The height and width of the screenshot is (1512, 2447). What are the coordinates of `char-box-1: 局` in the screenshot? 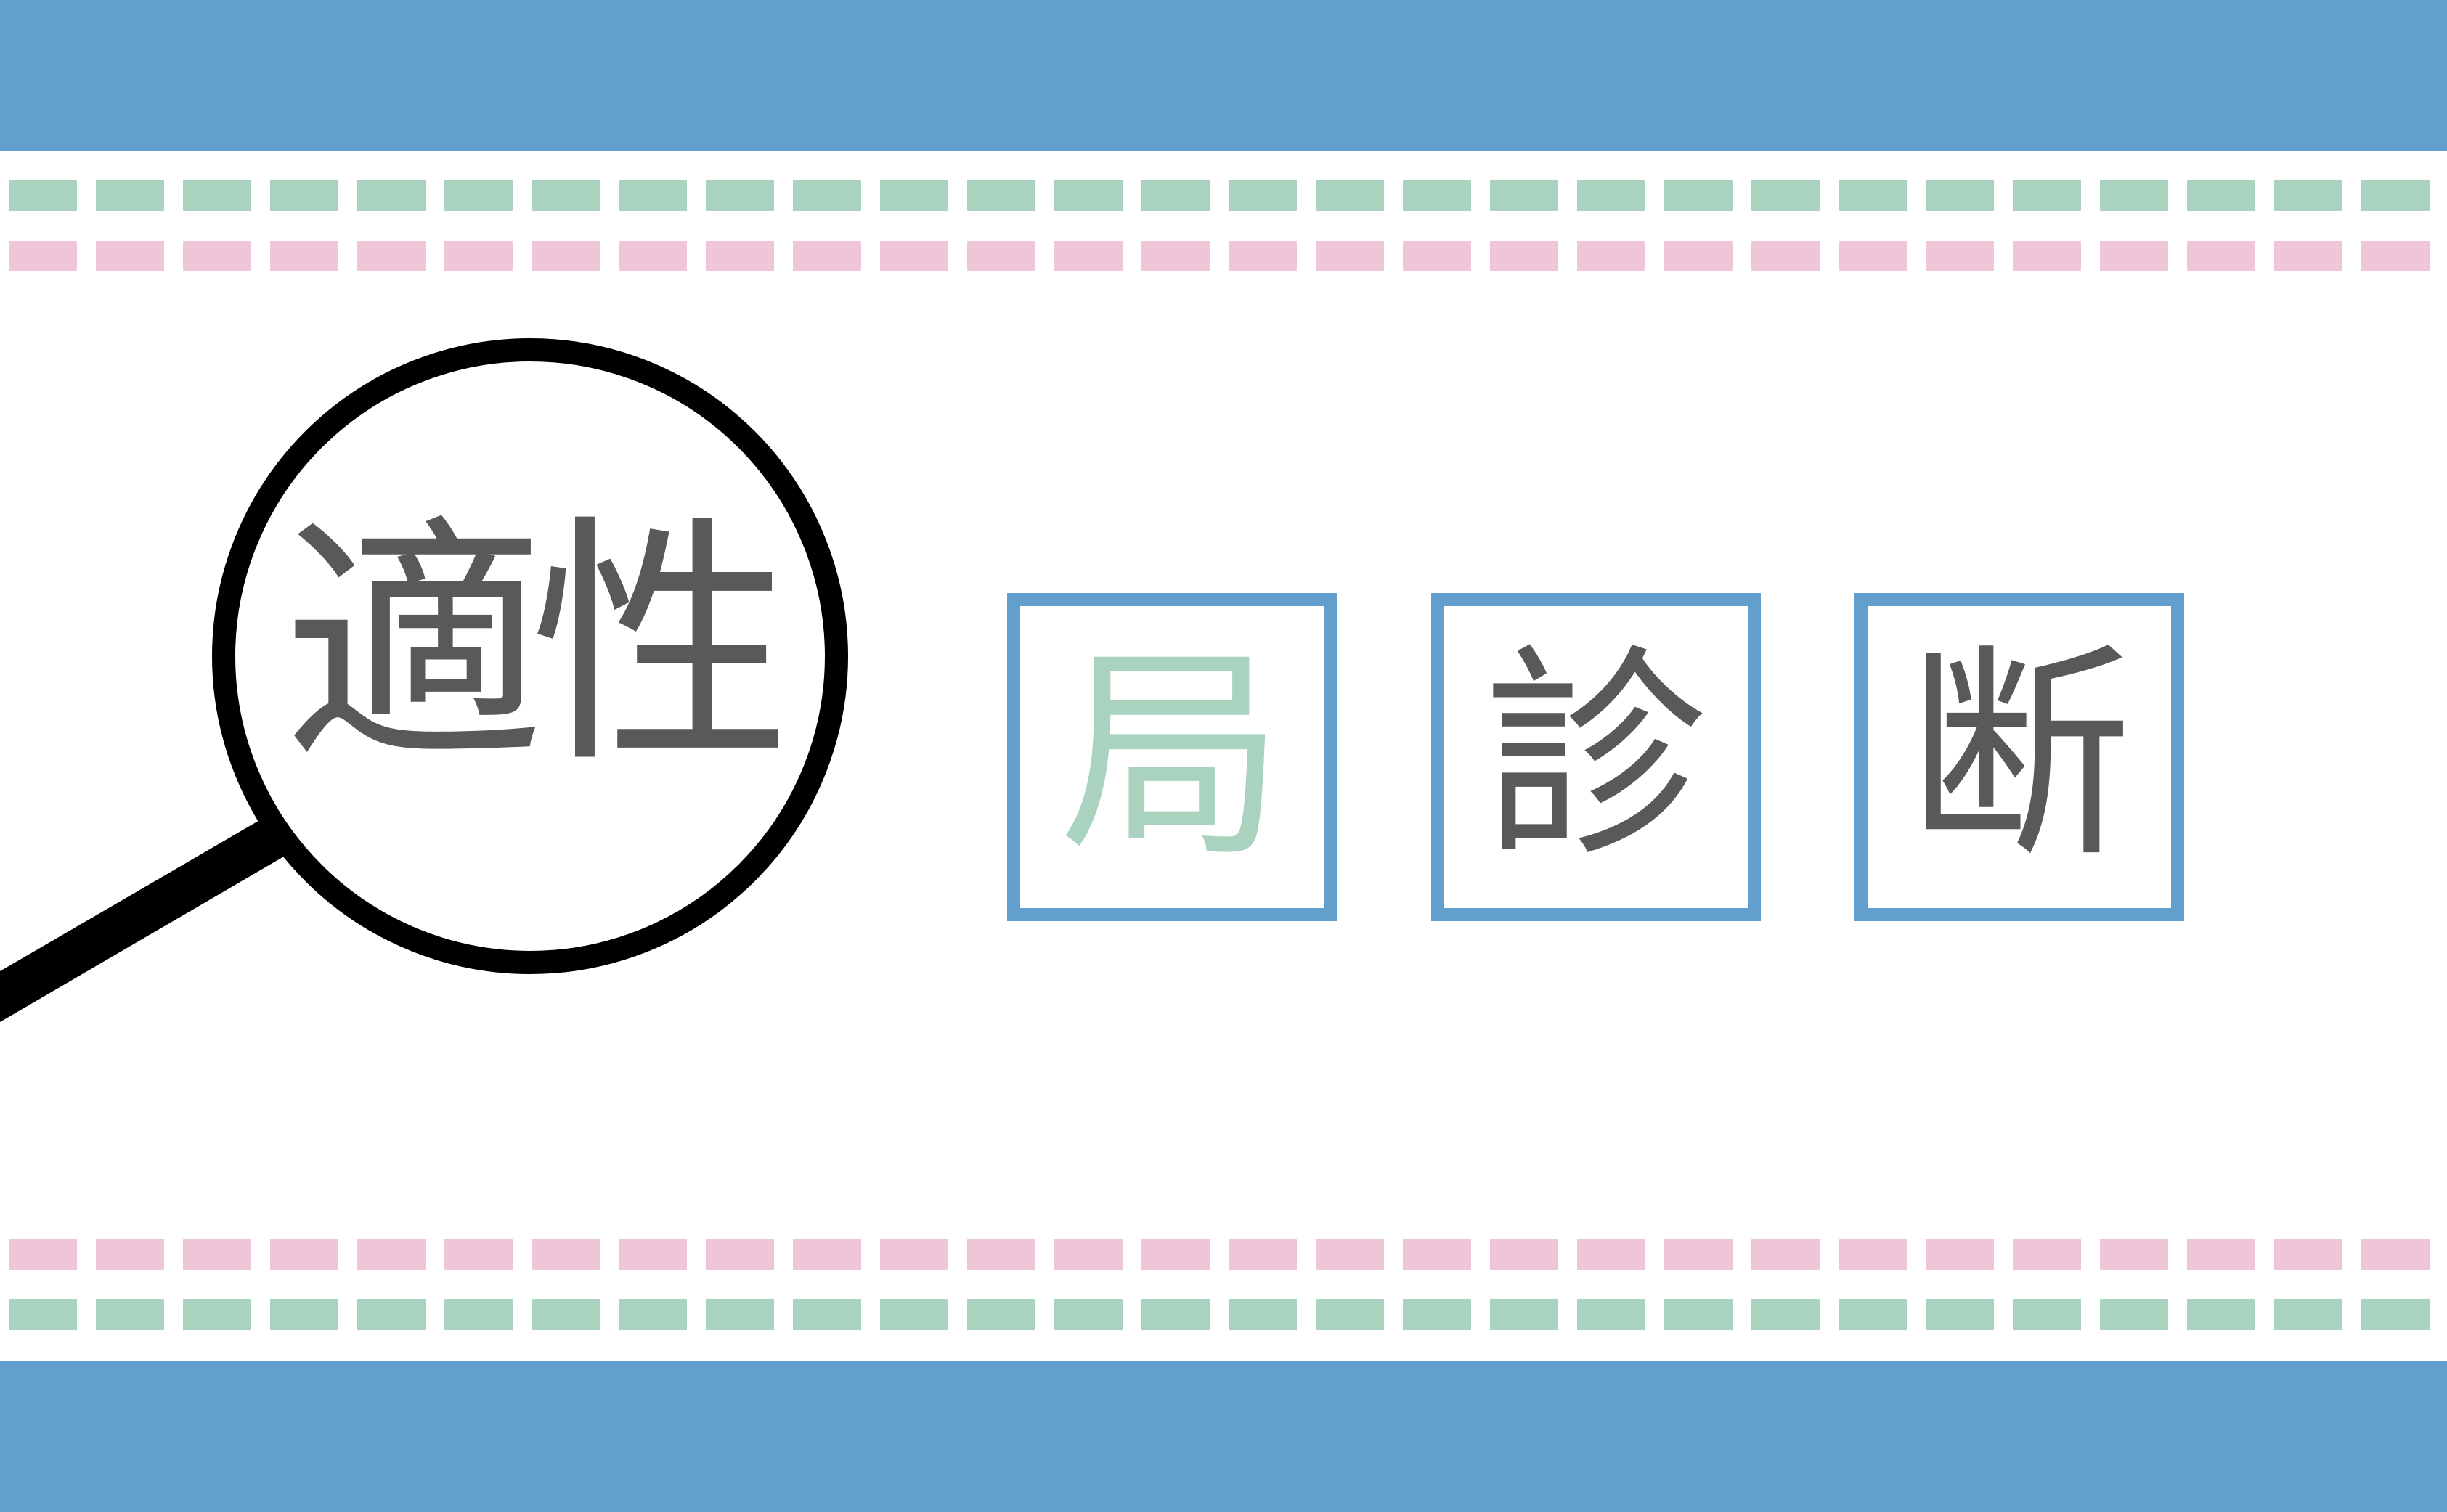 It's located at (1172, 757).